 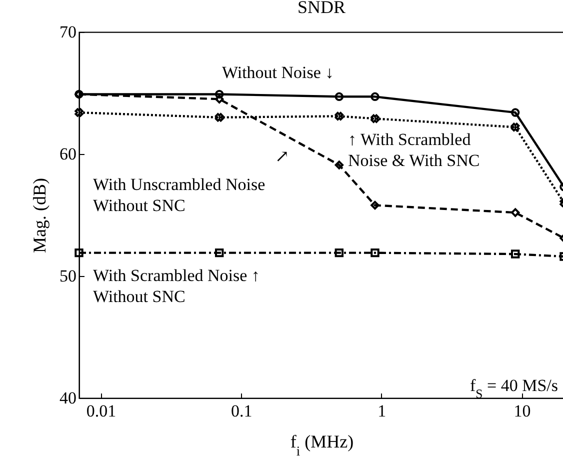 I want to click on chart-title: SNDR, so click(x=321, y=8).